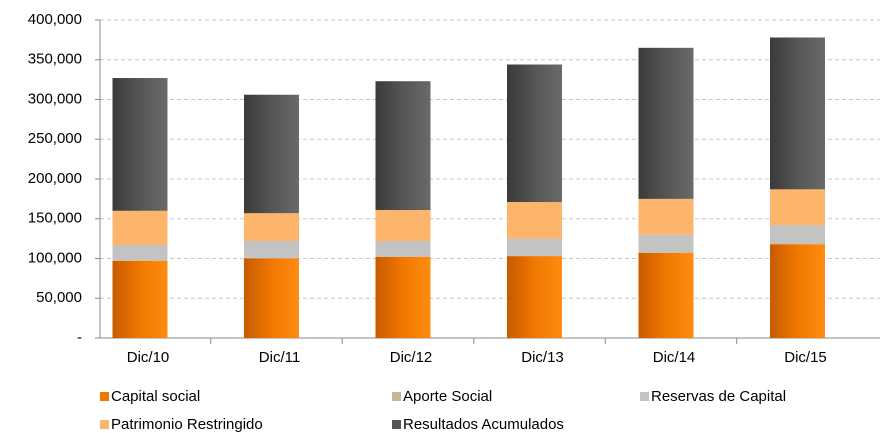  Describe the element at coordinates (55, 218) in the screenshot. I see `y-tick-label: 150,000` at that location.